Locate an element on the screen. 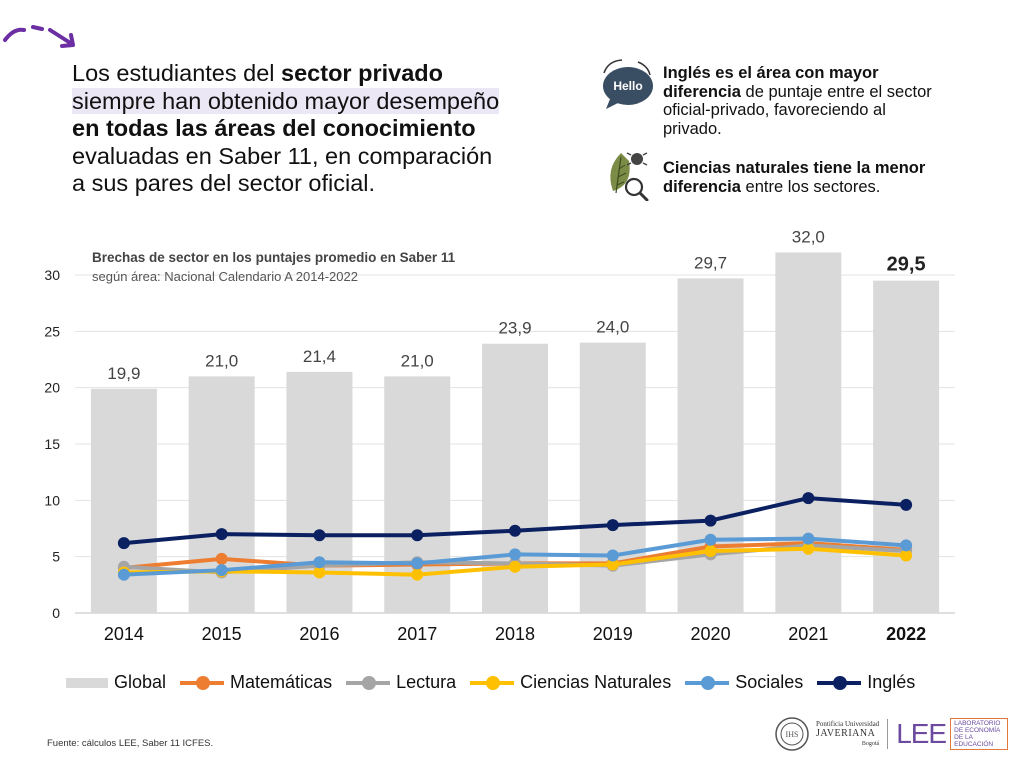  bar-2020 is located at coordinates (710, 445).